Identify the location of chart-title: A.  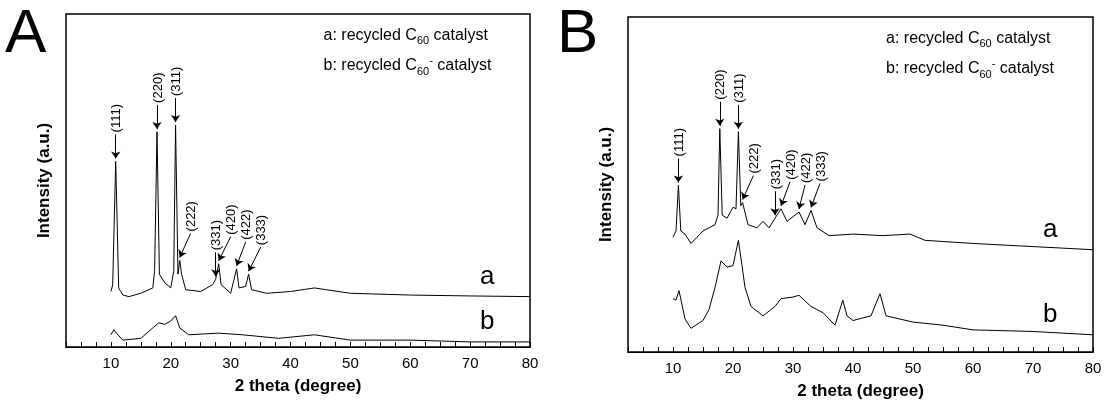
(26, 32).